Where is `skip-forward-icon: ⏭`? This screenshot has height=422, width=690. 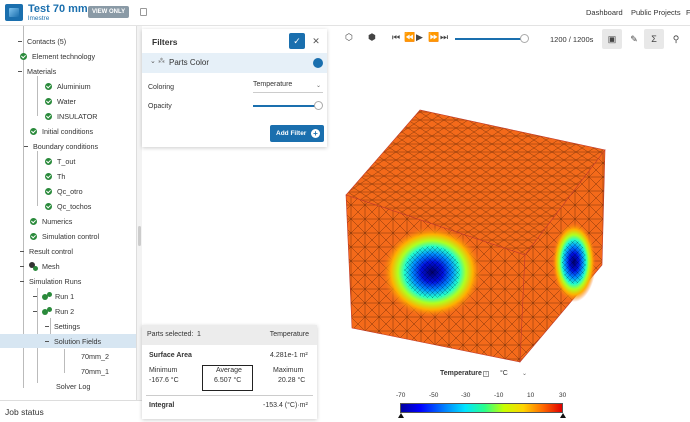
skip-forward-icon: ⏭ is located at coordinates (444, 37).